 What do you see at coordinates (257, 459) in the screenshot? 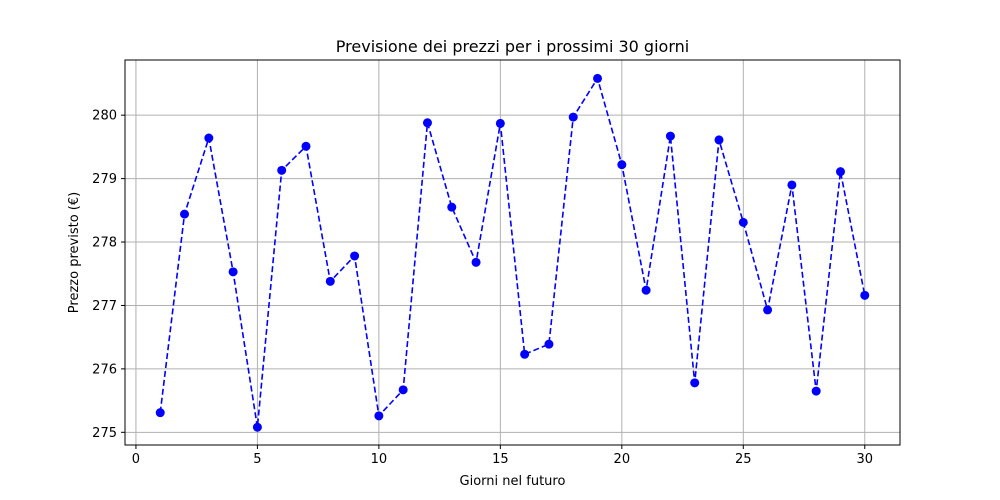
I see `x-tick-label: 5` at bounding box center [257, 459].